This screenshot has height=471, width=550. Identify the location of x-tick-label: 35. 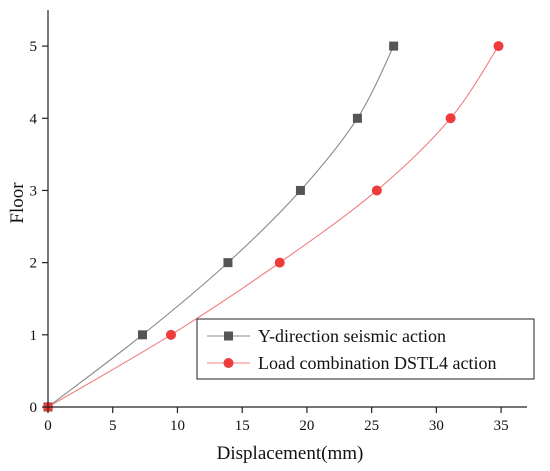
(501, 426).